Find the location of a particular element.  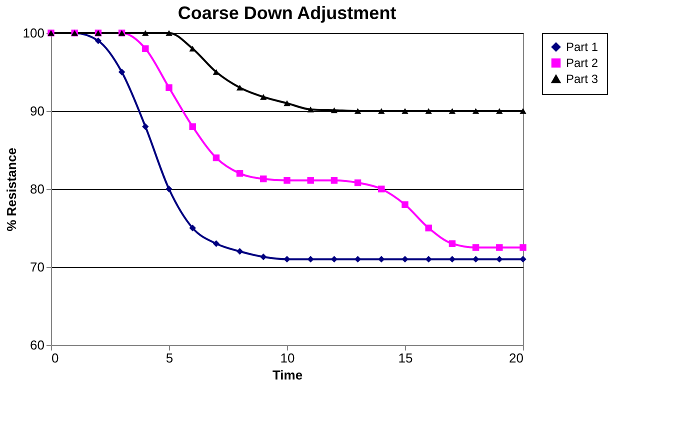

x-axis-title: Time is located at coordinates (287, 375).